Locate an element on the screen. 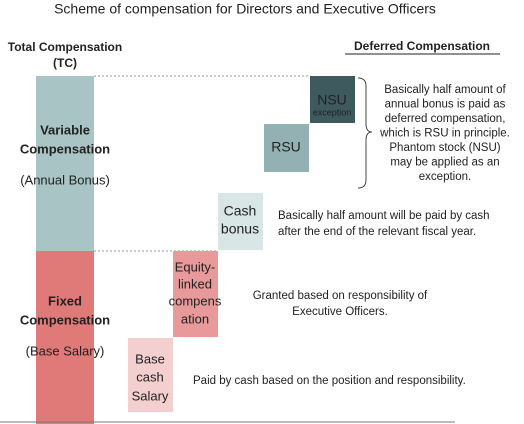 Image resolution: width=524 pixels, height=424 pixels. fixed-label: Compensation is located at coordinates (65, 319).